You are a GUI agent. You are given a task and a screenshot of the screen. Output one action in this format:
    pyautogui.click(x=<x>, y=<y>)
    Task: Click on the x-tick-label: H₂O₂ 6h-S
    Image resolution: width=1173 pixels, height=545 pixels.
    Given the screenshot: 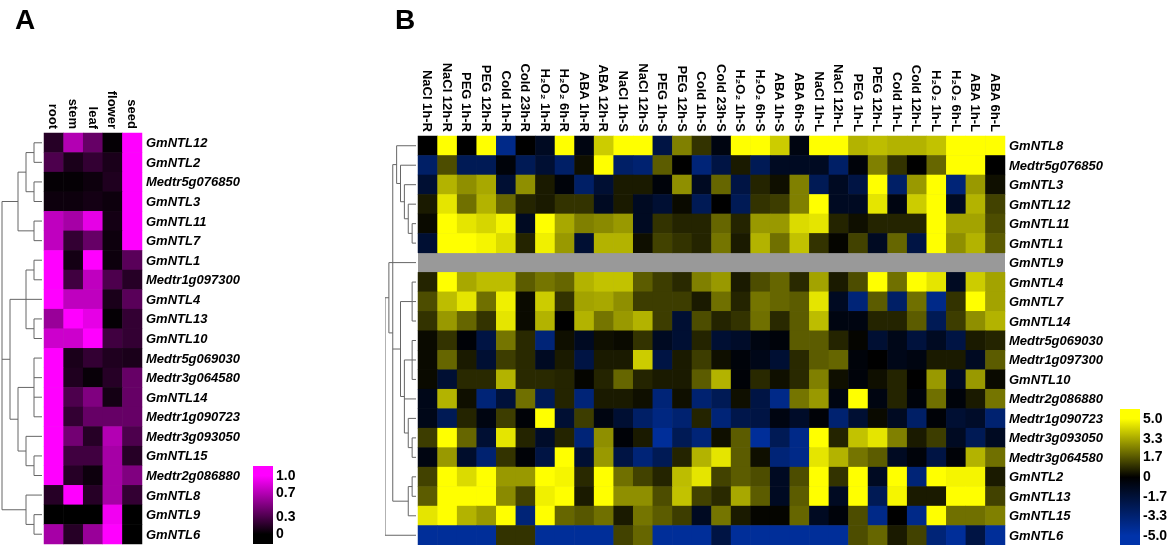 What is the action you would take?
    pyautogui.click(x=760, y=101)
    